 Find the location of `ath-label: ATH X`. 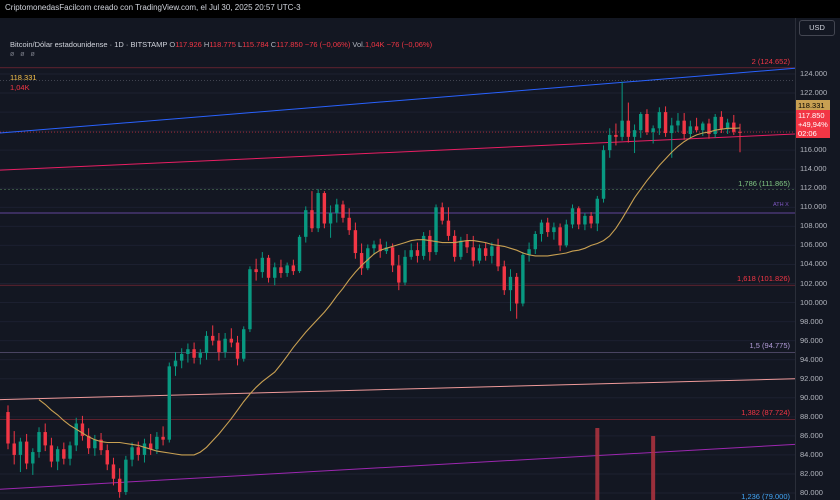

ath-label: ATH X is located at coordinates (781, 205).